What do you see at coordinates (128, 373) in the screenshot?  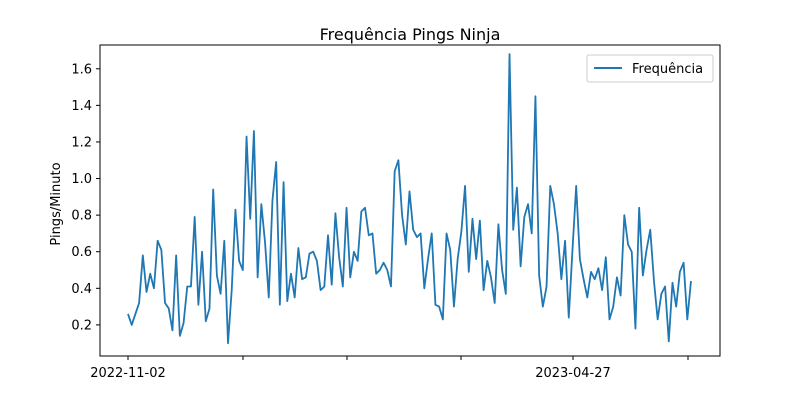 I see `x-tick-label: 2022-11-02` at bounding box center [128, 373].